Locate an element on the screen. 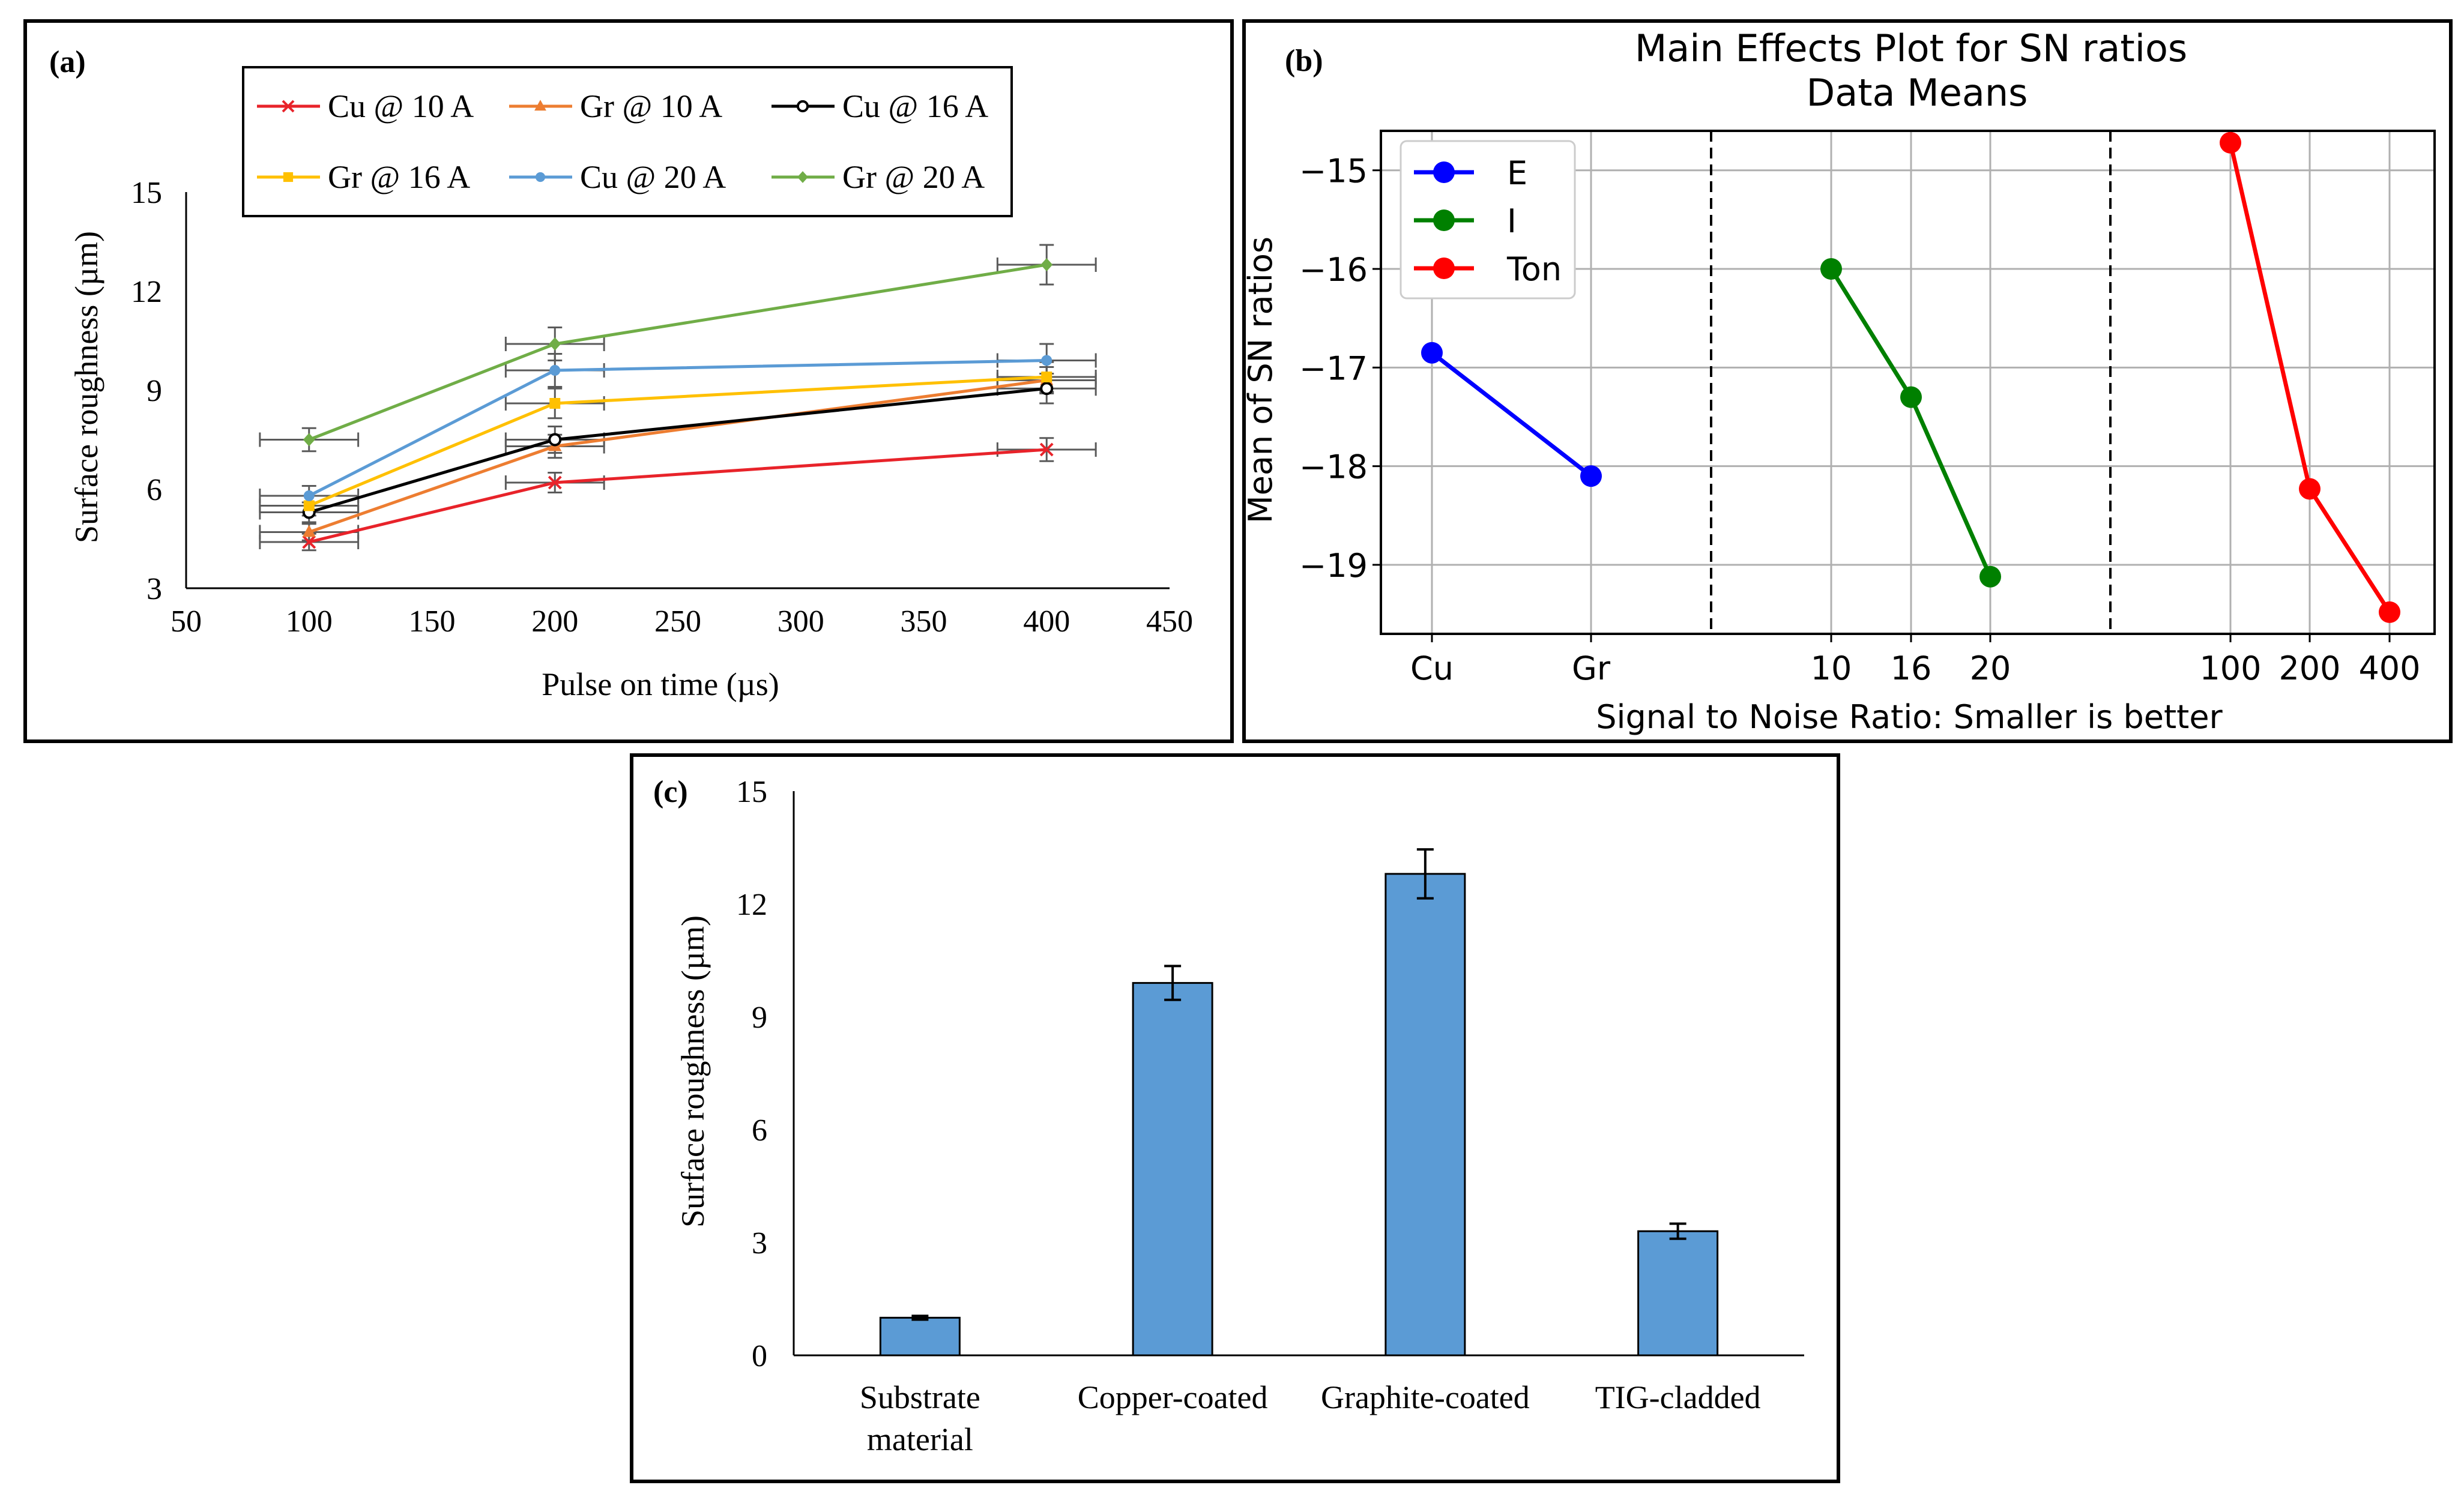  b-series-line is located at coordinates (1511, 414).